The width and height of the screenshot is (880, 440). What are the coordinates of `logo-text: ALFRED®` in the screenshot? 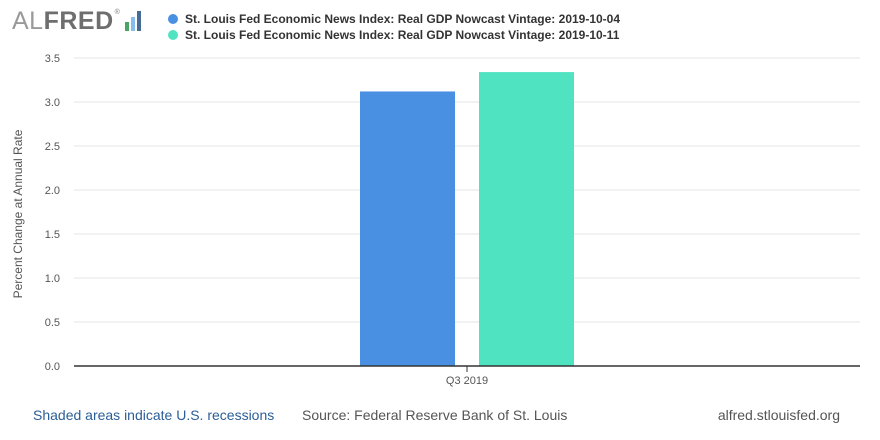 It's located at (66, 20).